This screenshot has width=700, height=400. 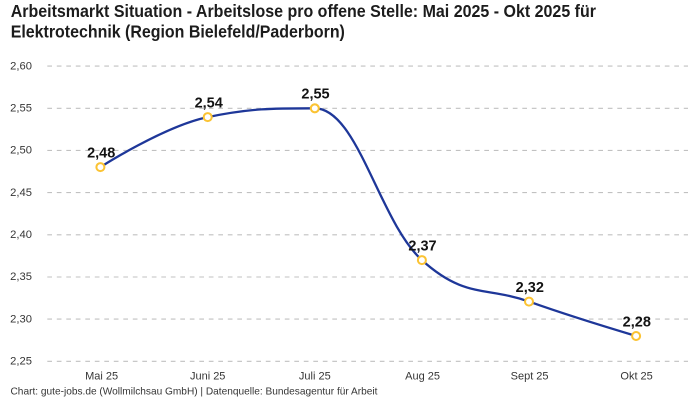 What do you see at coordinates (101, 377) in the screenshot?
I see `svg-text: Mai 25` at bounding box center [101, 377].